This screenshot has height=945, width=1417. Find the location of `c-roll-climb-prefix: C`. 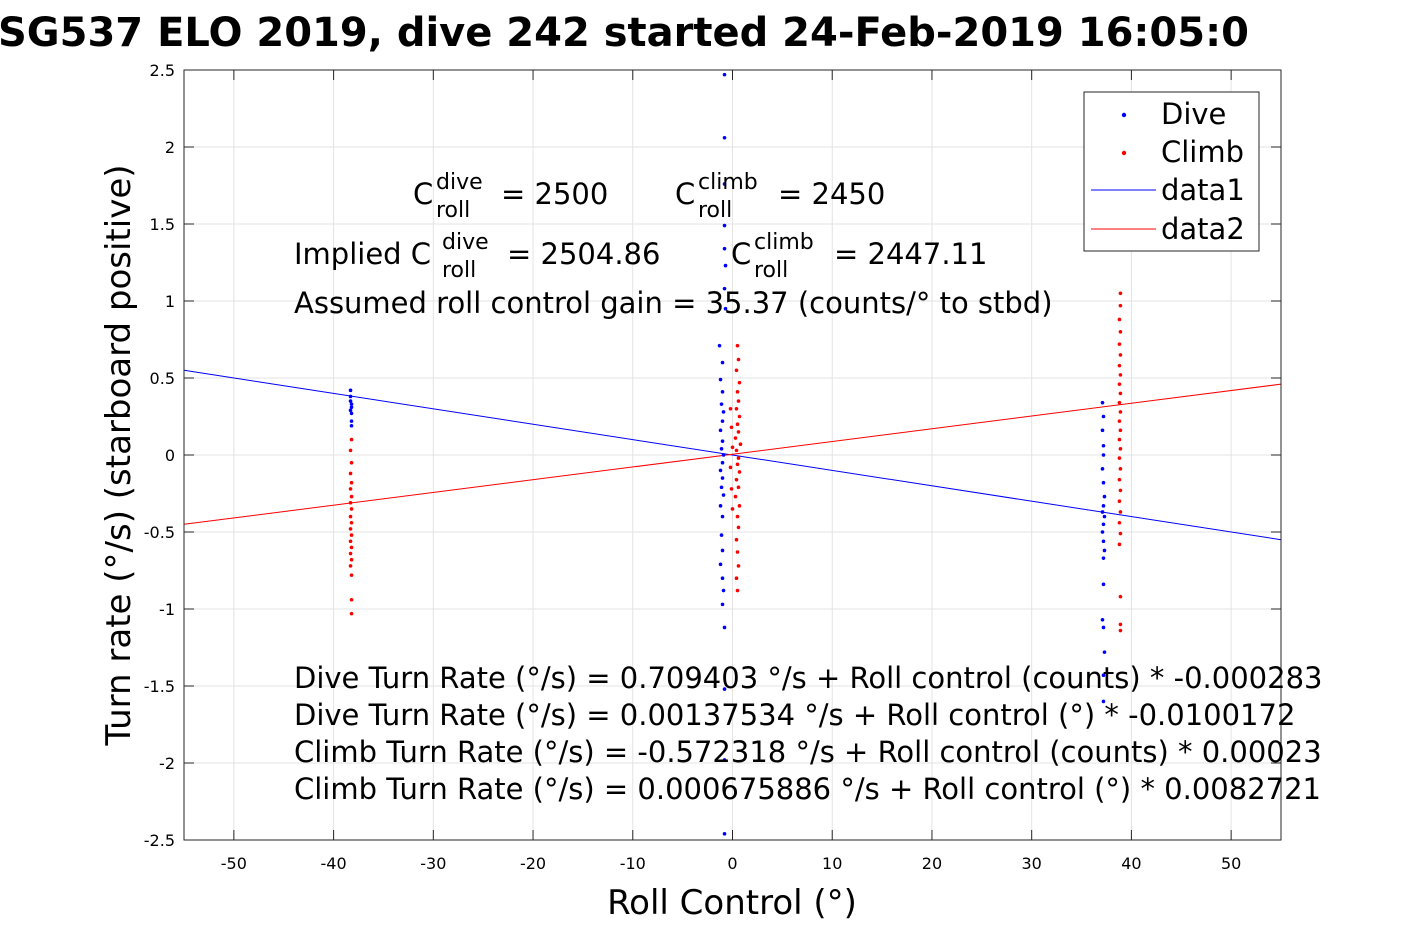

c-roll-climb-prefix: C is located at coordinates (685, 194).